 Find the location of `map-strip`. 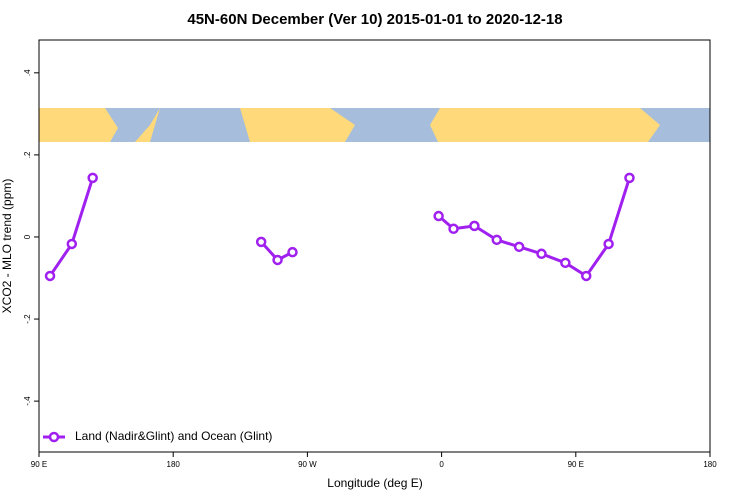

map-strip is located at coordinates (374, 125).